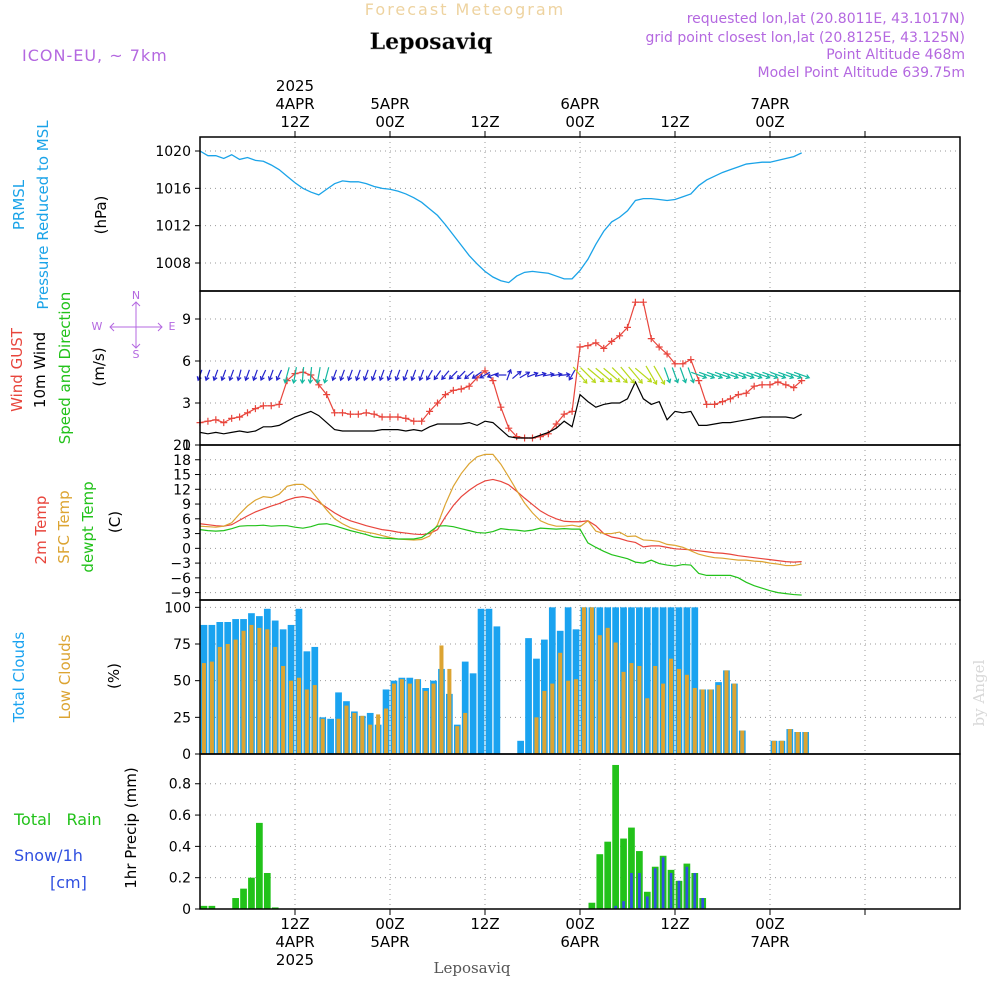  I want to click on y-tick-label: 3, so click(186, 404).